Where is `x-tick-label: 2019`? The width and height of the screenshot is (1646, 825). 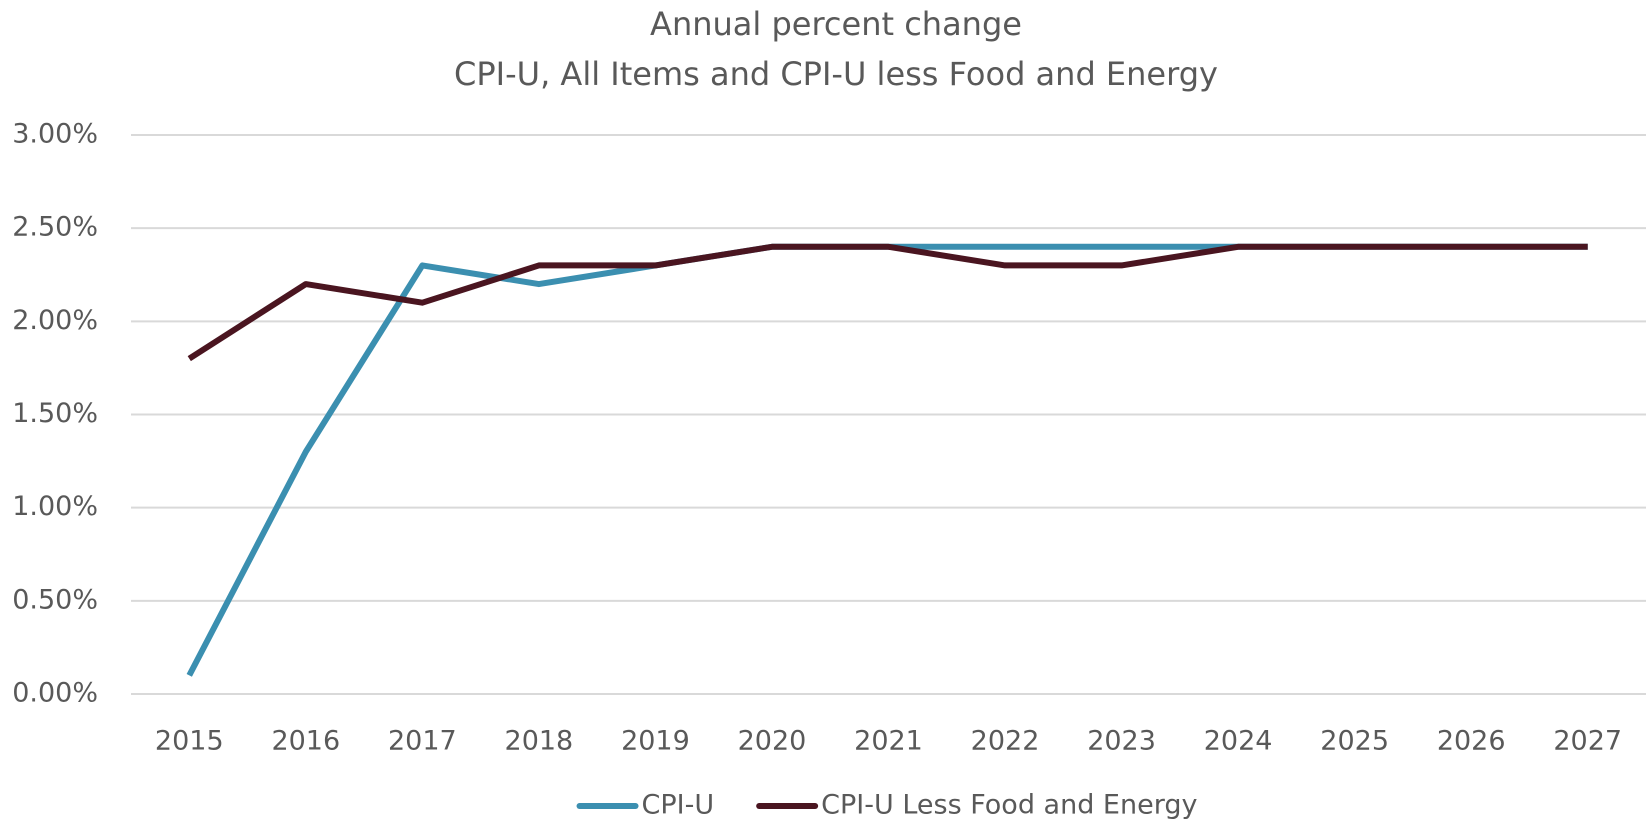 x-tick-label: 2019 is located at coordinates (655, 741).